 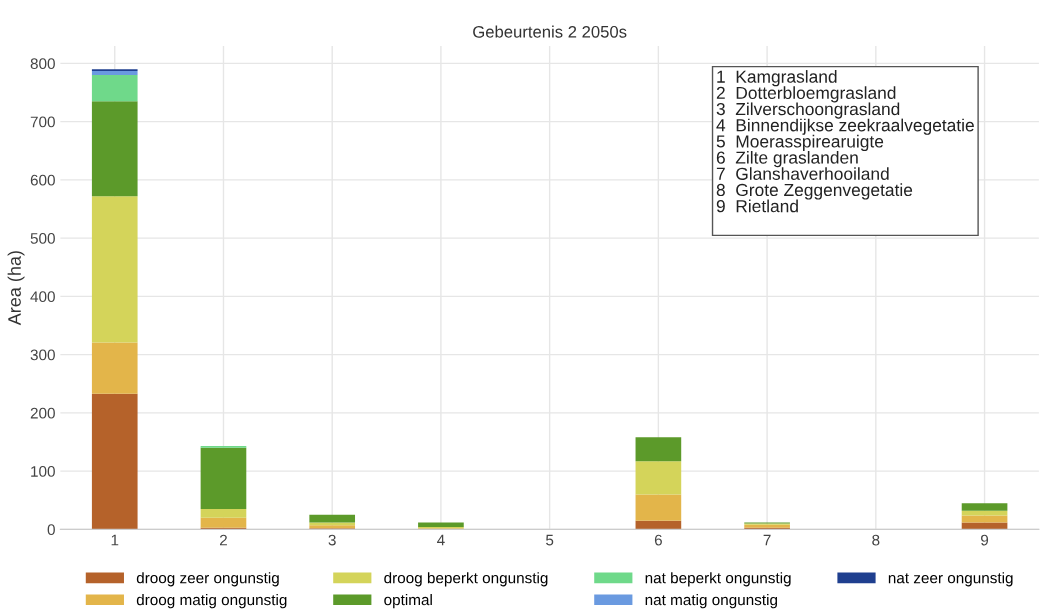 What do you see at coordinates (207, 579) in the screenshot?
I see `legend-label: droog zeer ongunstig` at bounding box center [207, 579].